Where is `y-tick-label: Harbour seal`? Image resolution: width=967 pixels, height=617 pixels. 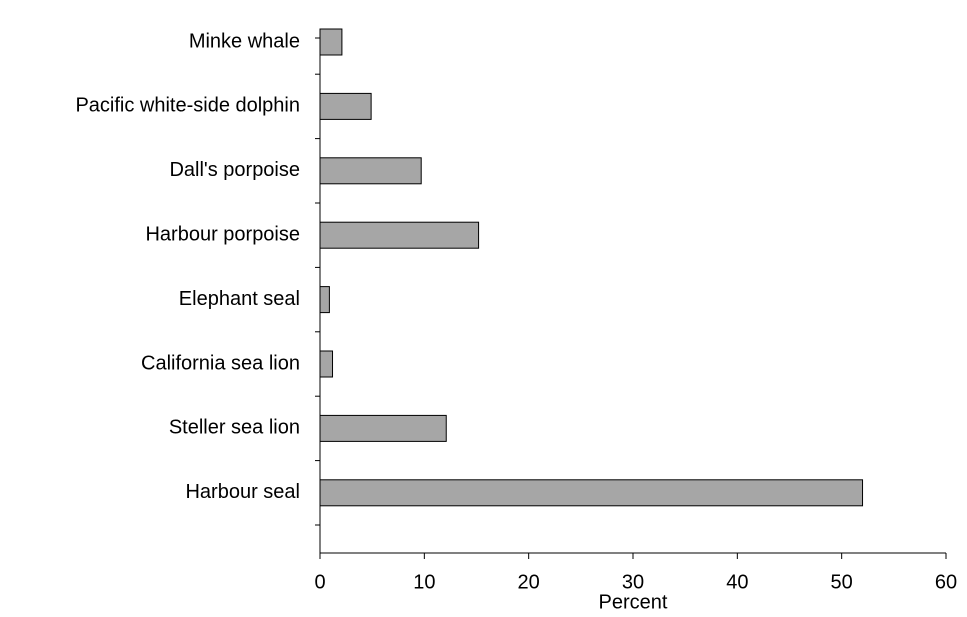
y-tick-label: Harbour seal is located at coordinates (242, 492).